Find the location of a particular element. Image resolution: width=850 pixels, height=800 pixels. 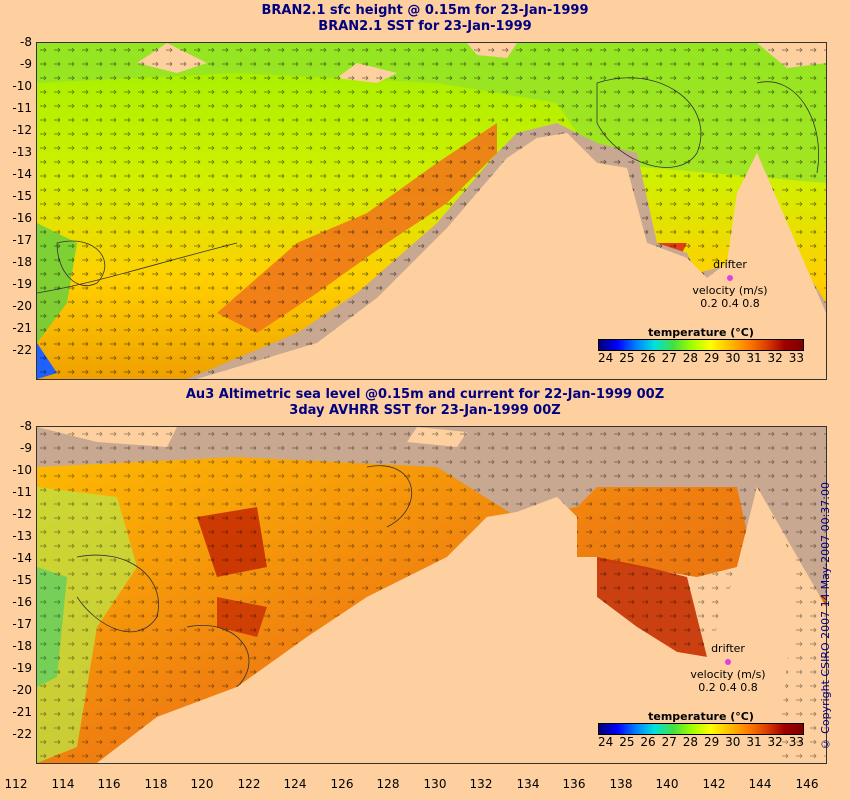

top-drifter-legend: drifter velocity (m/s) 0.2 0.4 0.8 is located at coordinates (730, 284).